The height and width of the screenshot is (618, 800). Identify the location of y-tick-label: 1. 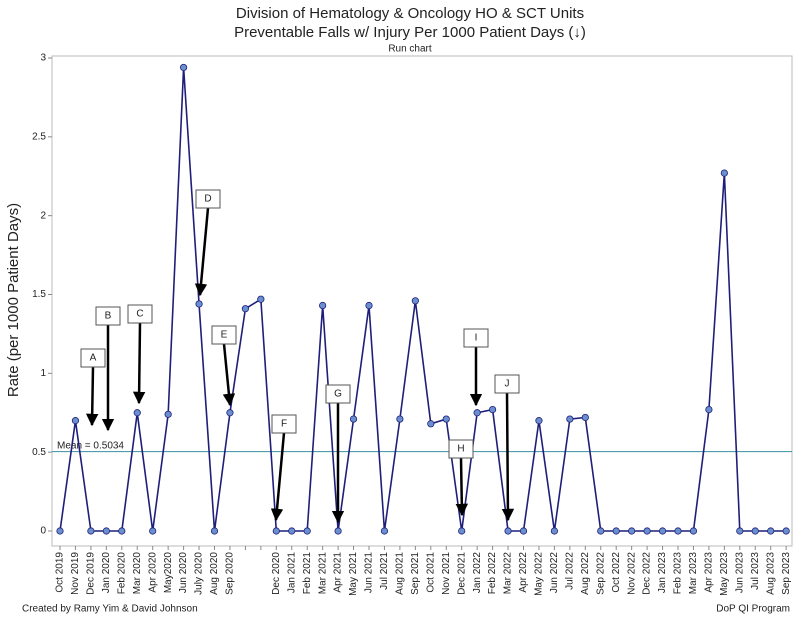
(43, 373).